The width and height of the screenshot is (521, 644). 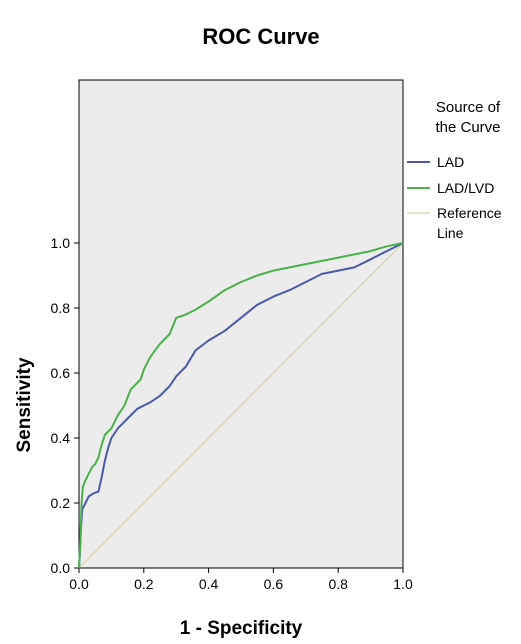 What do you see at coordinates (61, 503) in the screenshot?
I see `y-tick-label: 0.2` at bounding box center [61, 503].